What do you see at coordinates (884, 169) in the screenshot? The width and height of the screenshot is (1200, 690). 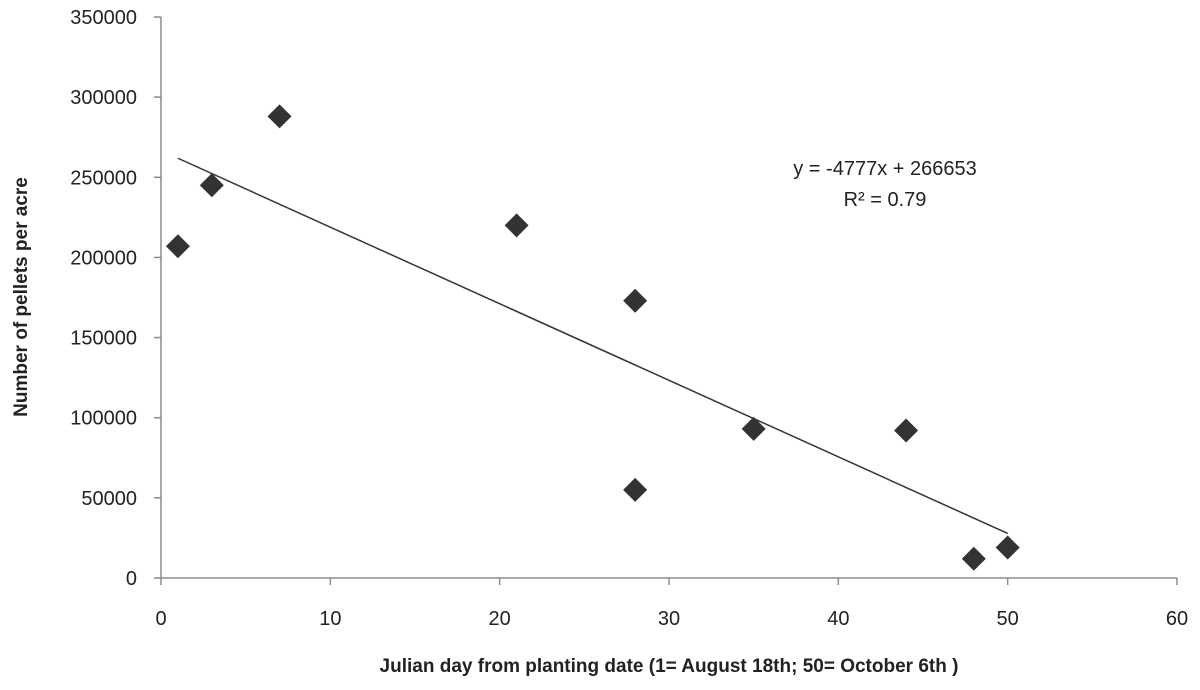 I see `trendline-equation: y = -4777x + 266653` at bounding box center [884, 169].